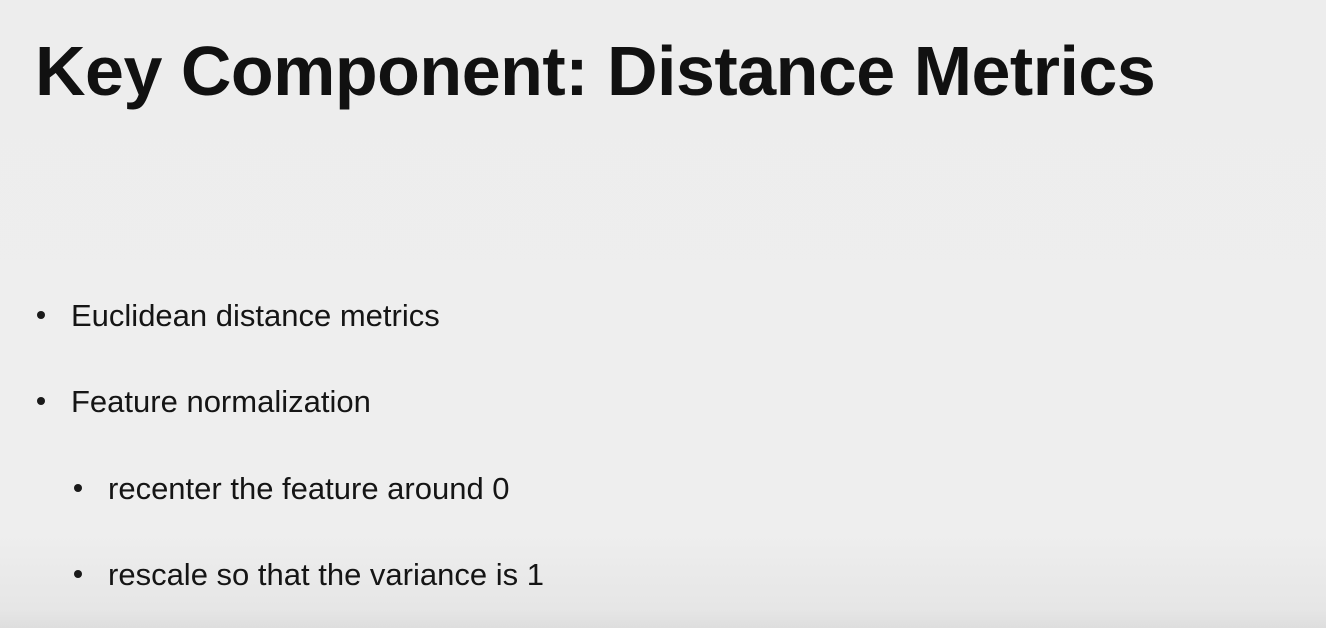  I want to click on sub-bullet-item: rescale so that the variance is 1, so click(309, 574).